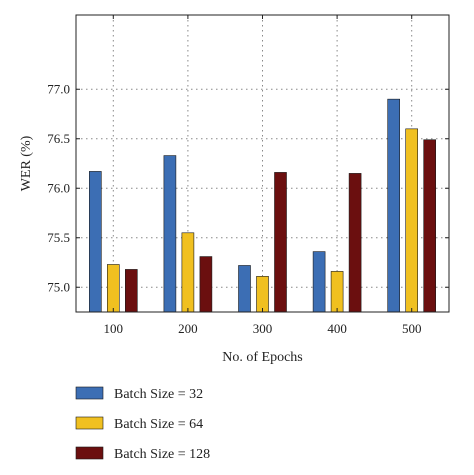 The height and width of the screenshot is (475, 474). I want to click on y-tick-label: 75.5, so click(58, 237).